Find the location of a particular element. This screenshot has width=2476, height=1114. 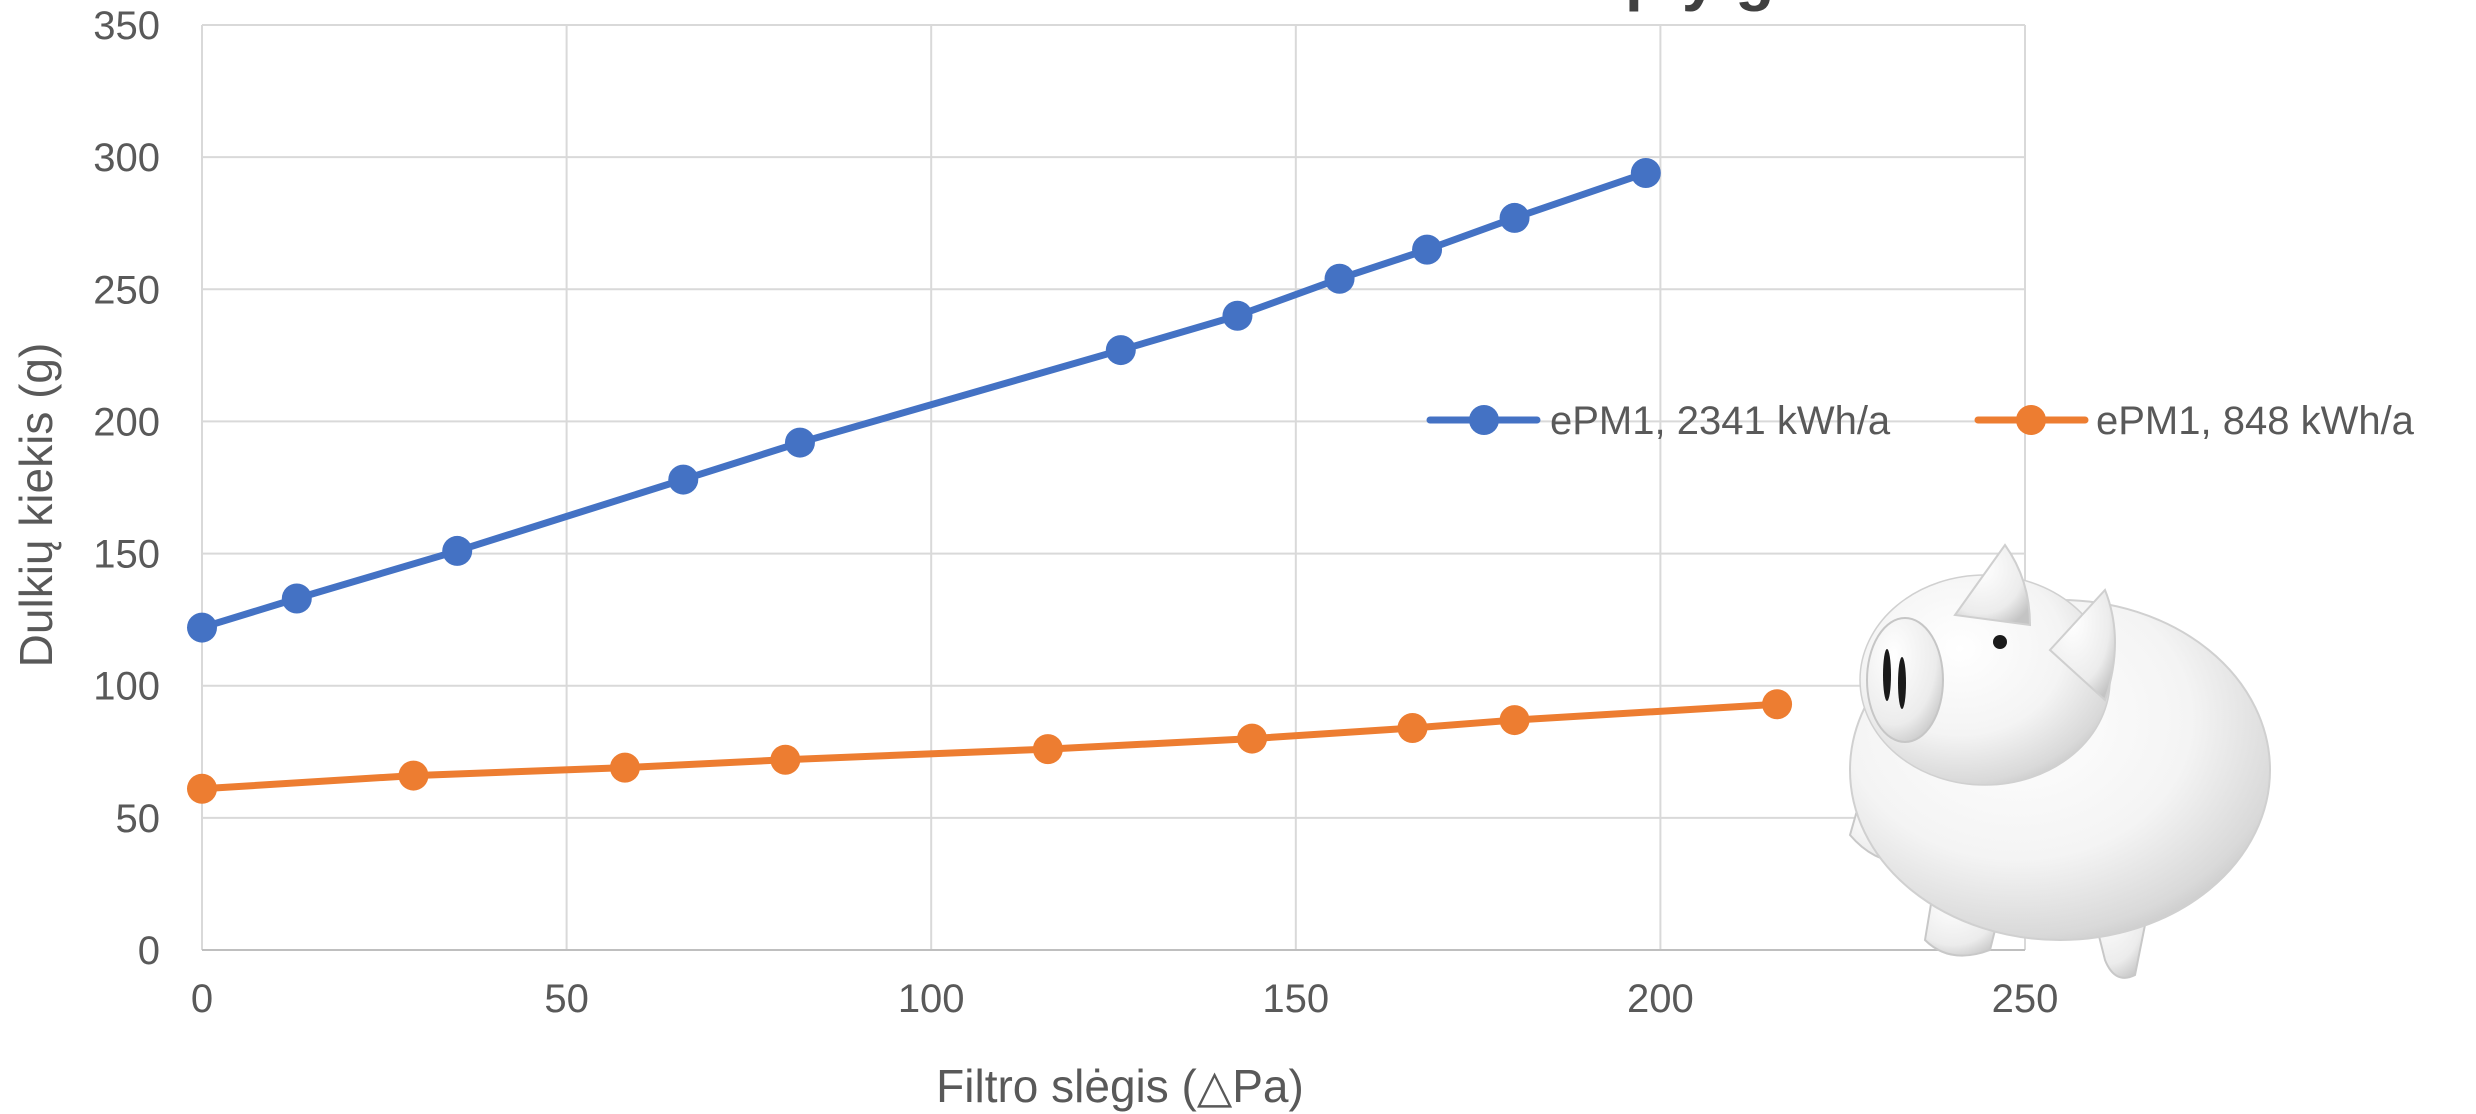

x-tick-label: 150 is located at coordinates (1295, 999).